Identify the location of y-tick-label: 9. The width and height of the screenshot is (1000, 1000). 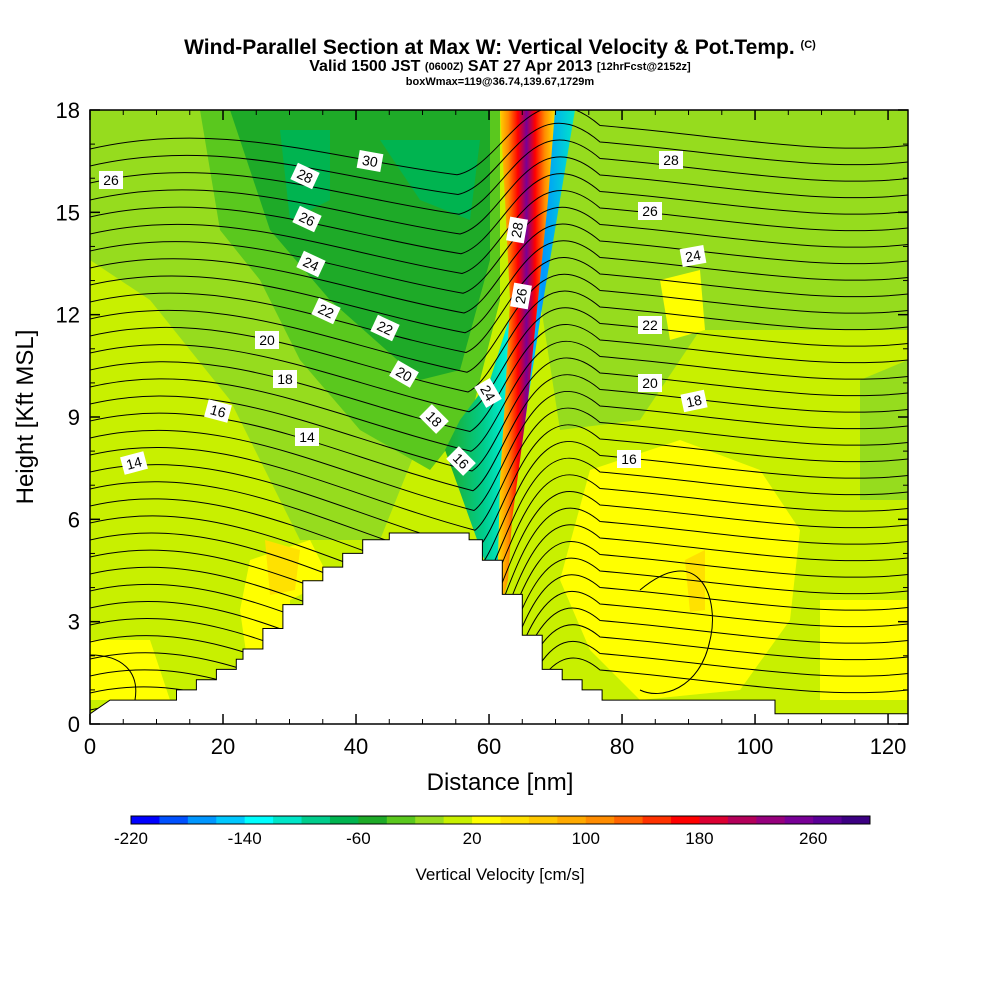
(74, 417).